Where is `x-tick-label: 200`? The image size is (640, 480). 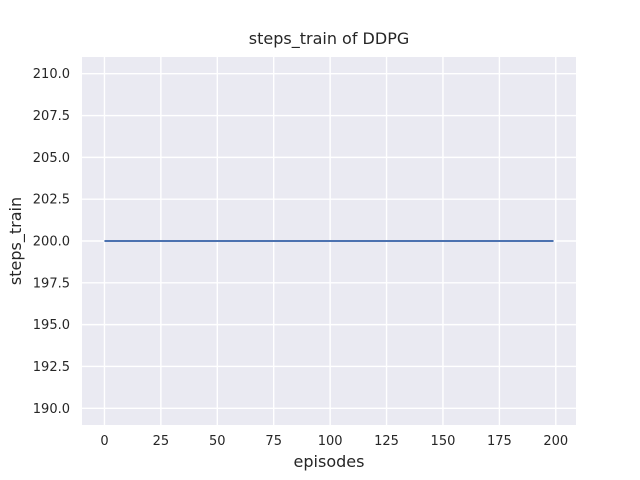
x-tick-label: 200 is located at coordinates (555, 441).